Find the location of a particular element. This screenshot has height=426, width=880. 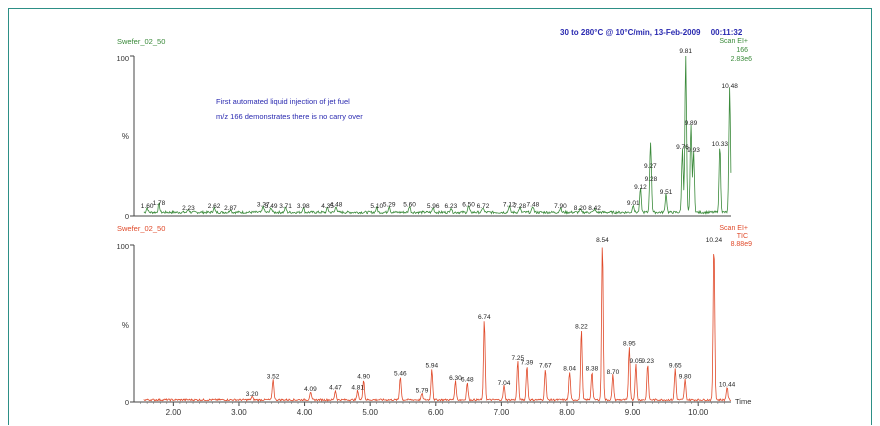

x-tick-label: 2.00 is located at coordinates (174, 412).